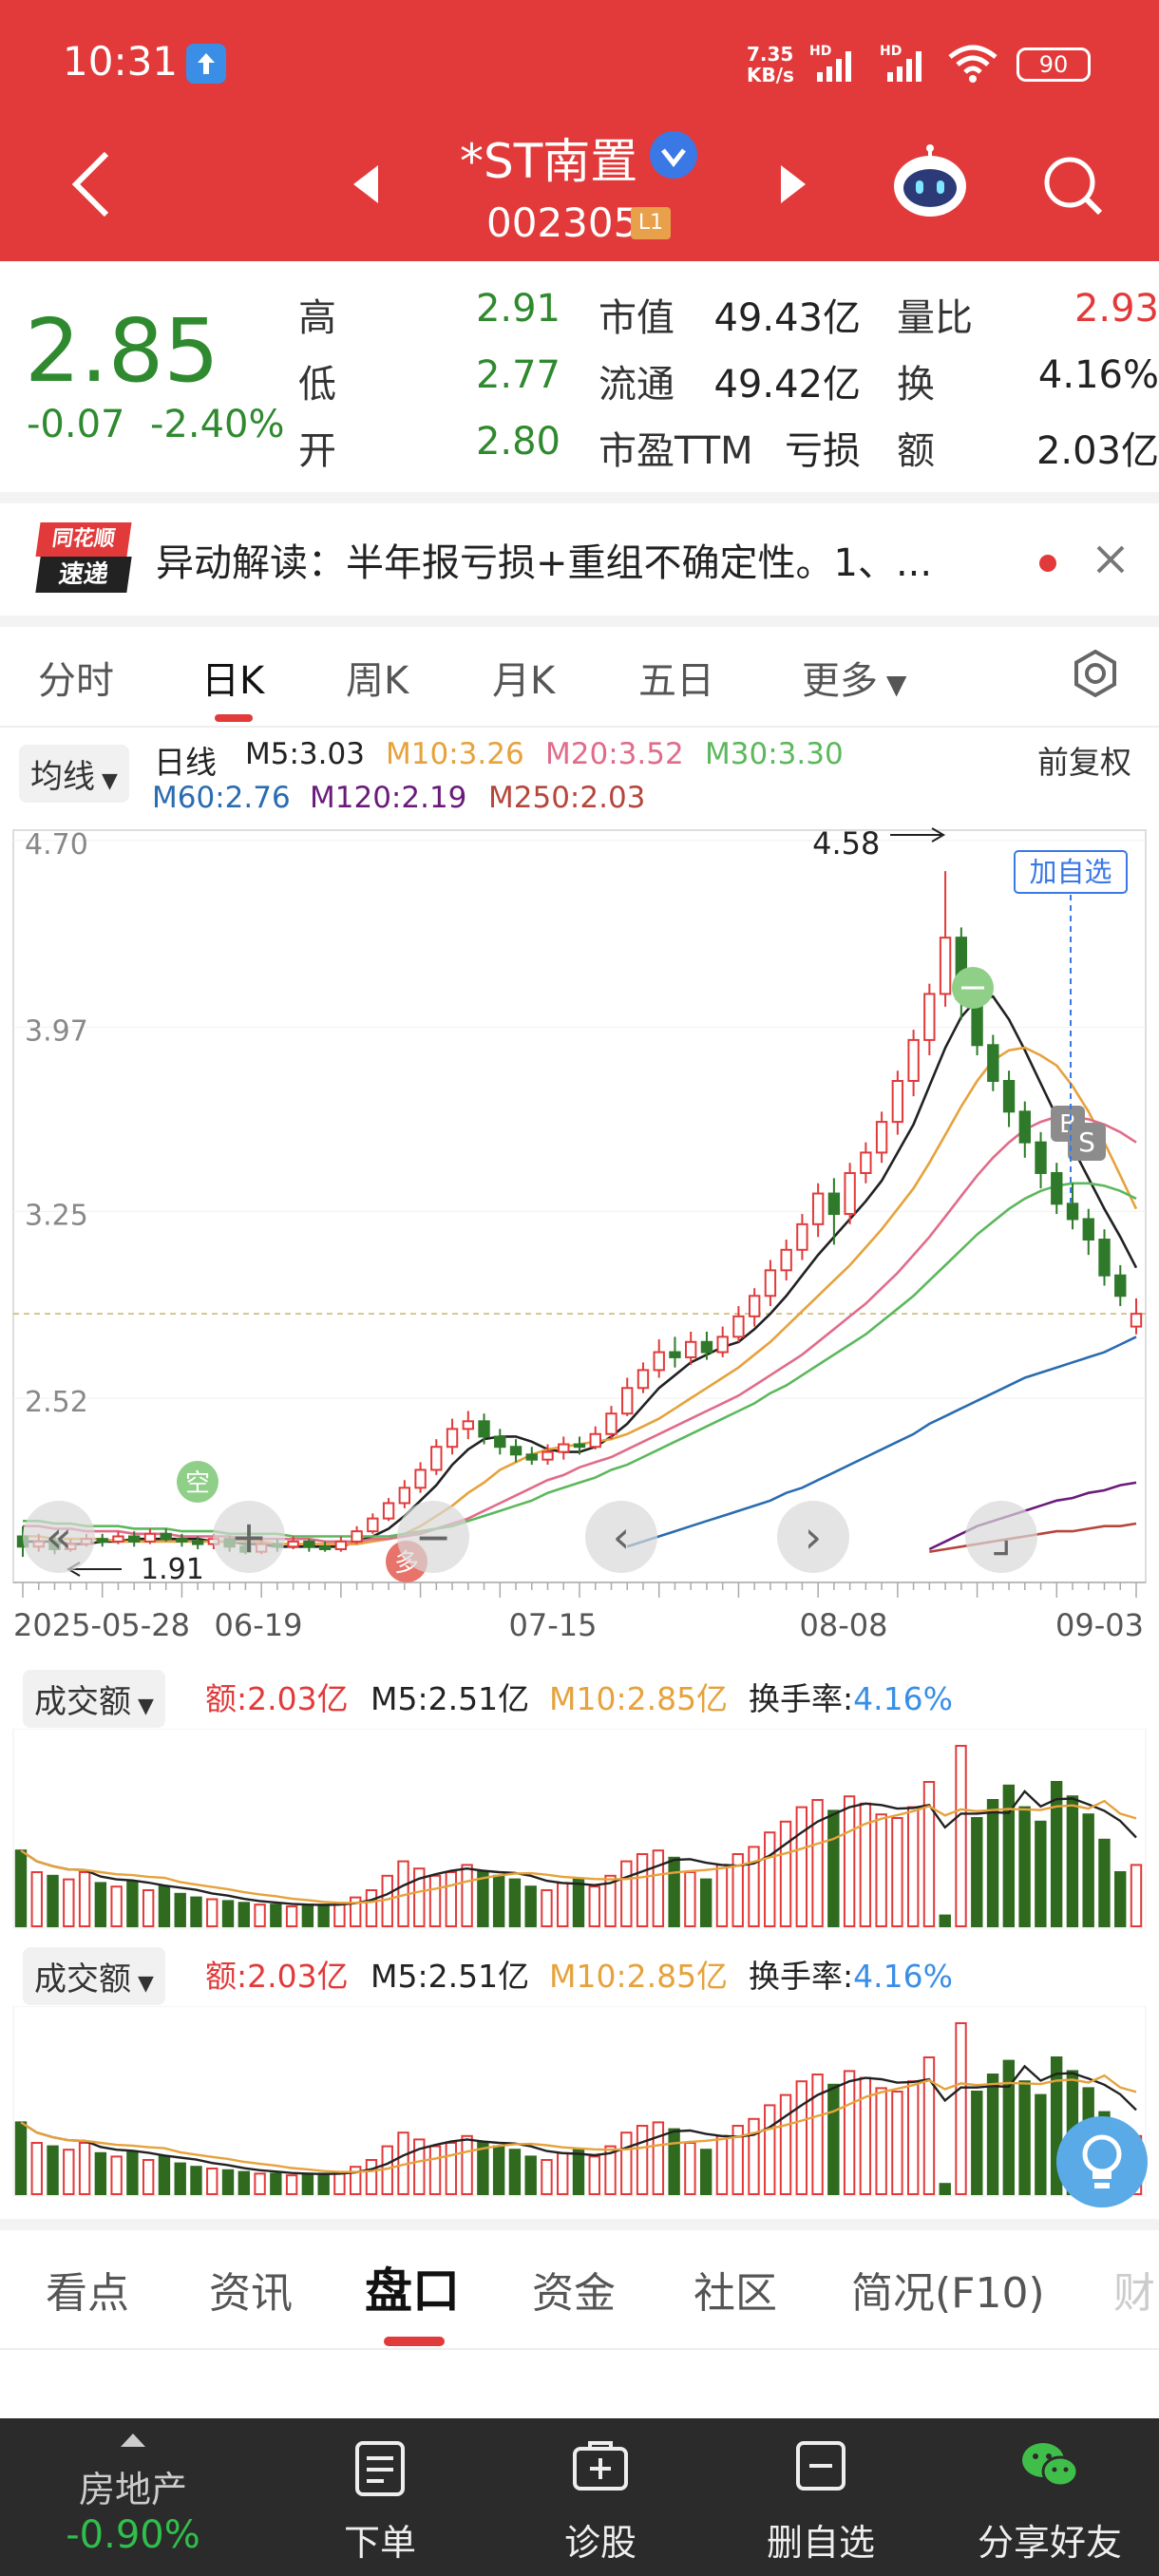  I want to click on fast-back-control, so click(59, 1537).